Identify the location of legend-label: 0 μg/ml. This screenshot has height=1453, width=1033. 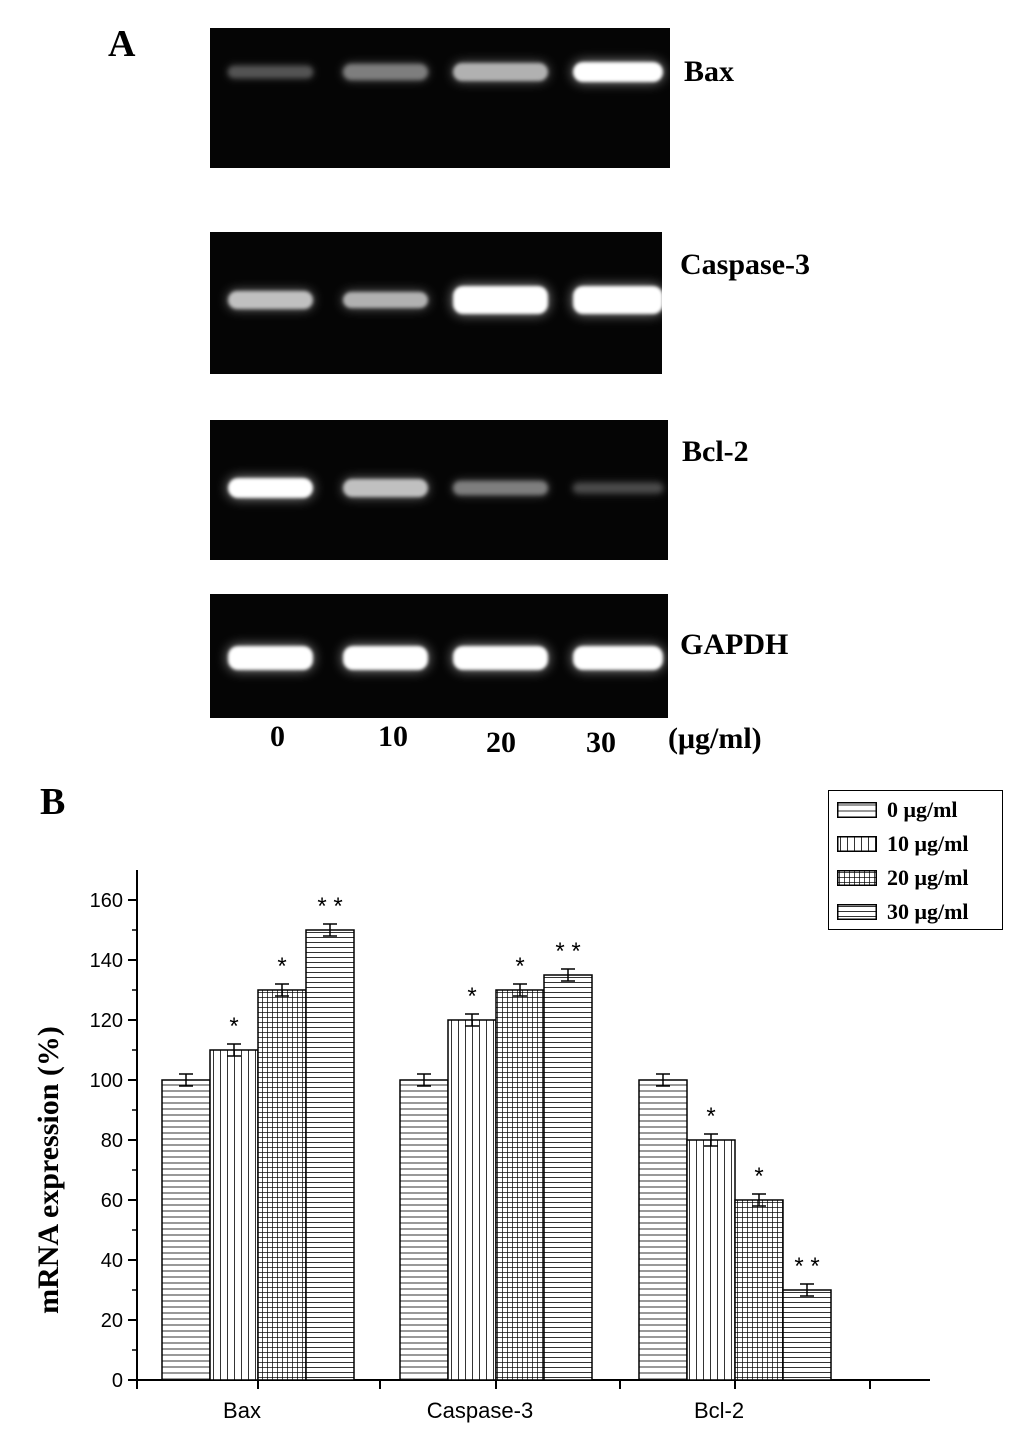
(922, 809).